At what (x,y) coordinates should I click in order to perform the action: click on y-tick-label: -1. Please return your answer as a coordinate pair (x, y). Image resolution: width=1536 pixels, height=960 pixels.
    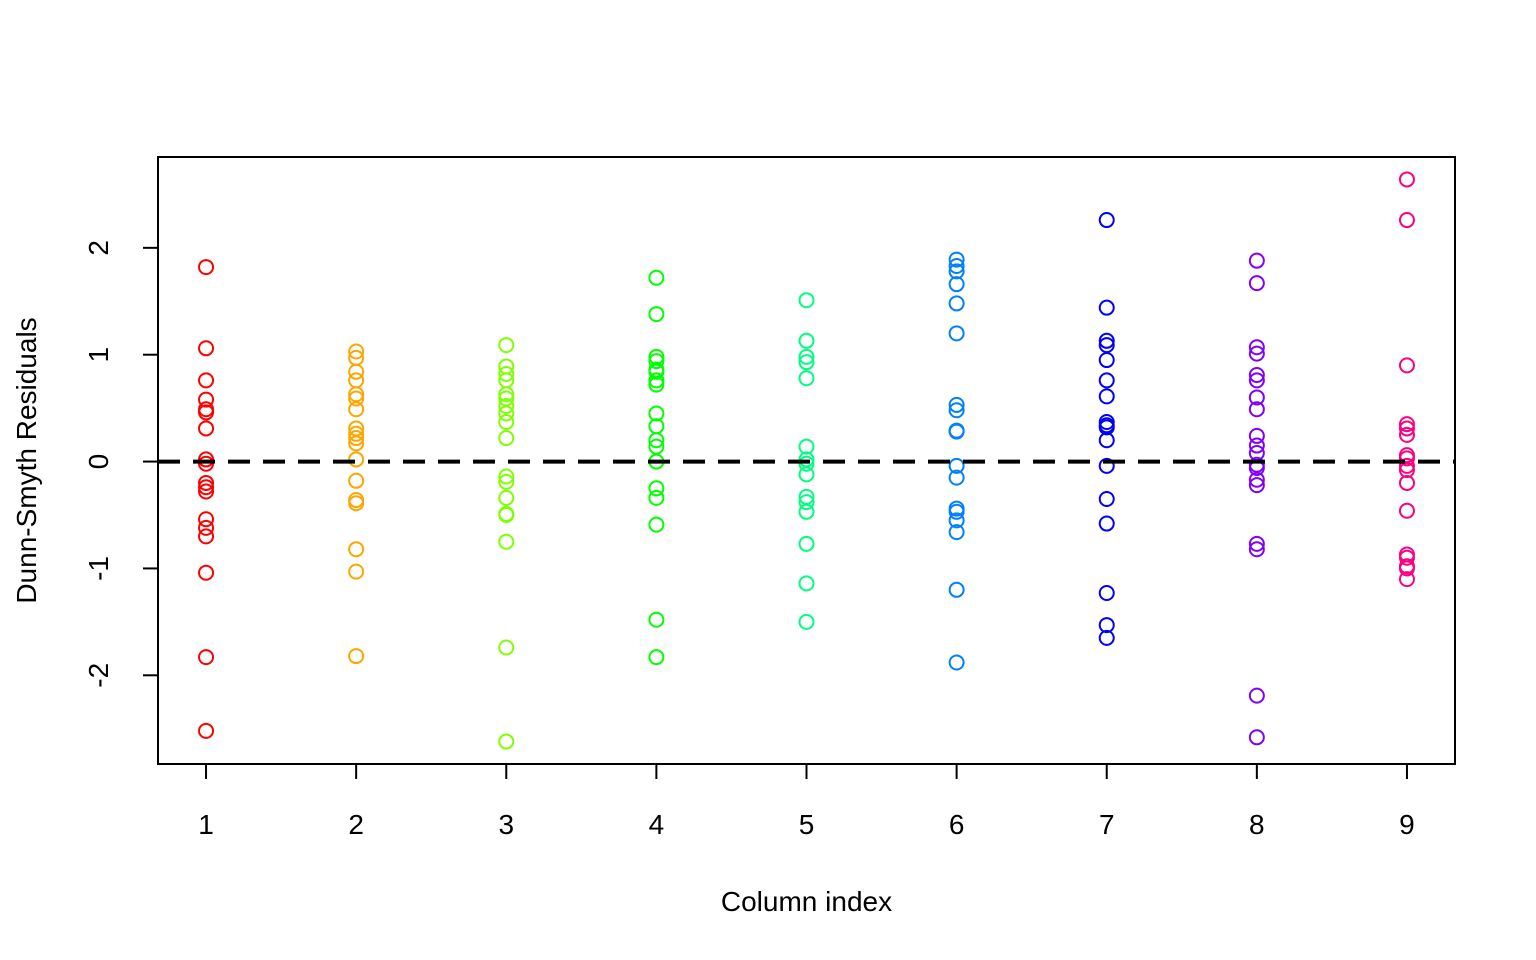
    Looking at the image, I should click on (98, 568).